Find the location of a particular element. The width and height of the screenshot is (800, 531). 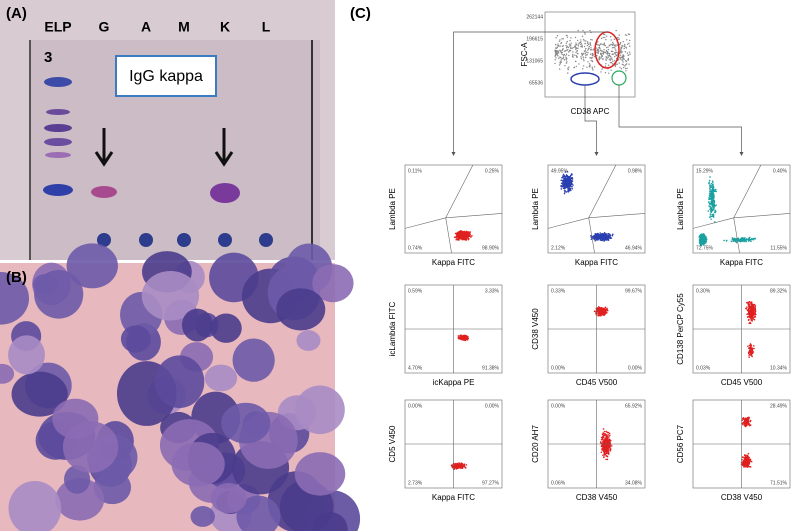

y-tick-label: 262144 is located at coordinates (534, 17).